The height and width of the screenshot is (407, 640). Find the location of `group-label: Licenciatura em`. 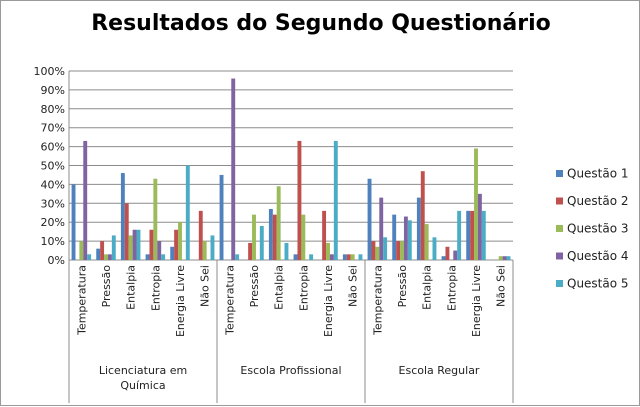

group-label: Licenciatura em is located at coordinates (143, 370).